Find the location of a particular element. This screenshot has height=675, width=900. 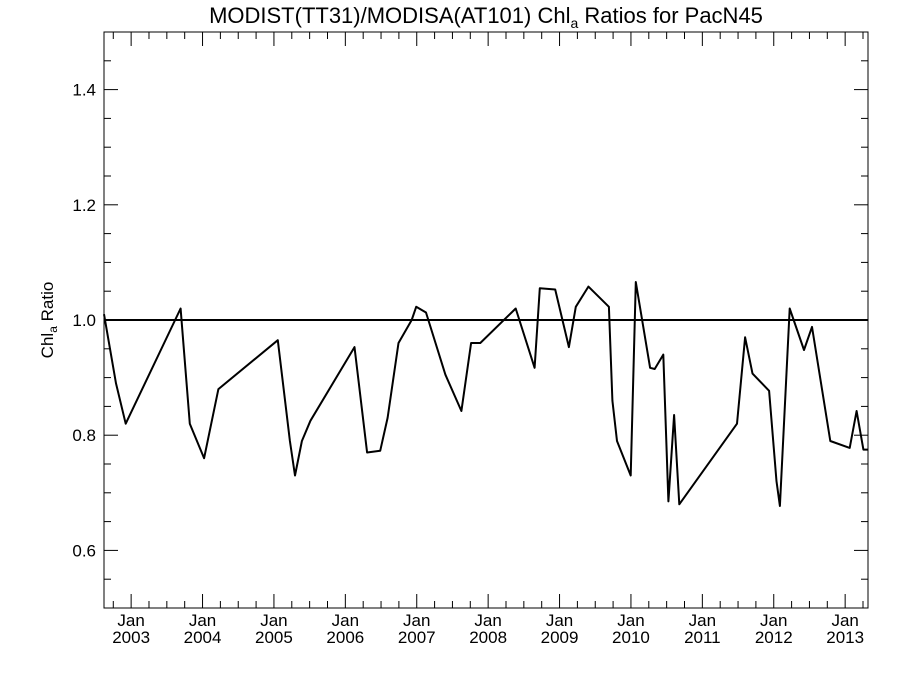

y-tick-label: 1.0 is located at coordinates (84, 320).